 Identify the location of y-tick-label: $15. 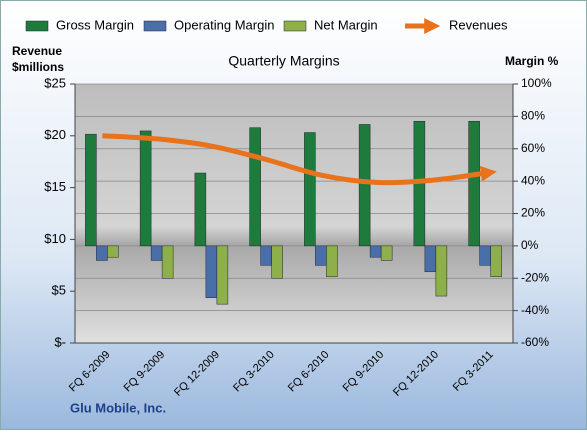
(55, 186).